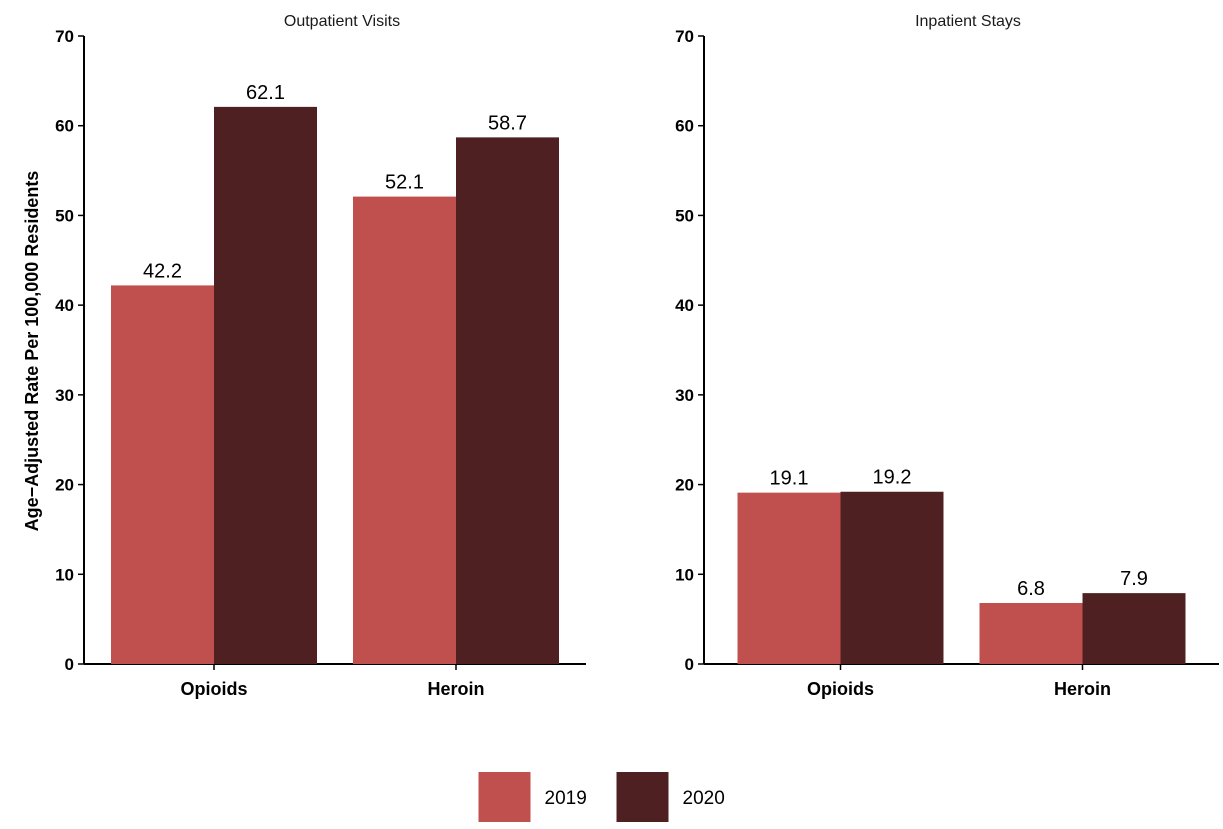 The height and width of the screenshot is (829, 1223). I want to click on data-label: 7.9, so click(1134, 579).